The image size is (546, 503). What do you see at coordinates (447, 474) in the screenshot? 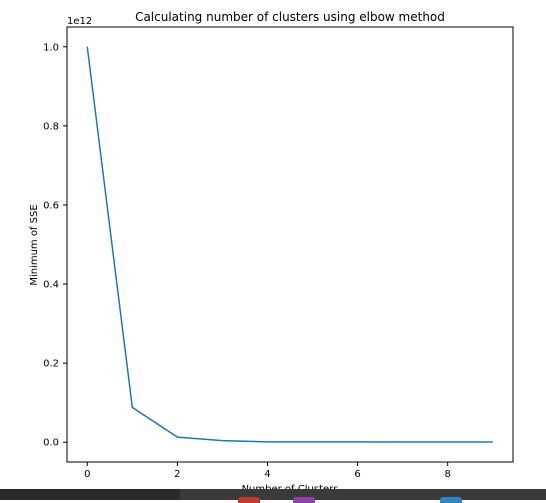
I see `x-tick-label: 8` at bounding box center [447, 474].